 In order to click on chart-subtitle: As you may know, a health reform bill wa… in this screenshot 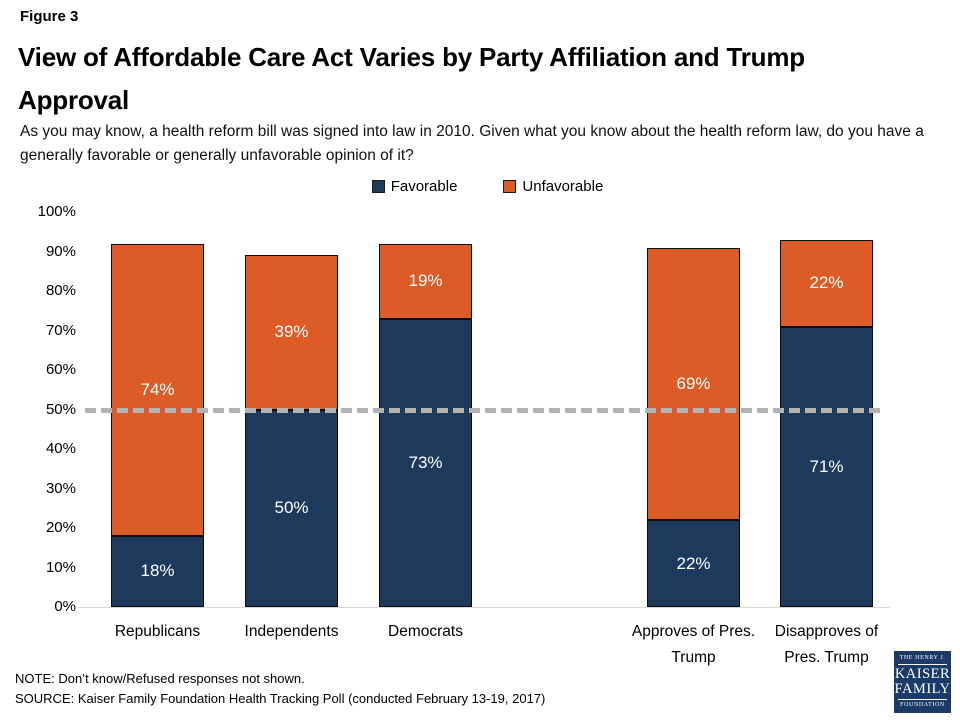, I will do `click(472, 143)`.